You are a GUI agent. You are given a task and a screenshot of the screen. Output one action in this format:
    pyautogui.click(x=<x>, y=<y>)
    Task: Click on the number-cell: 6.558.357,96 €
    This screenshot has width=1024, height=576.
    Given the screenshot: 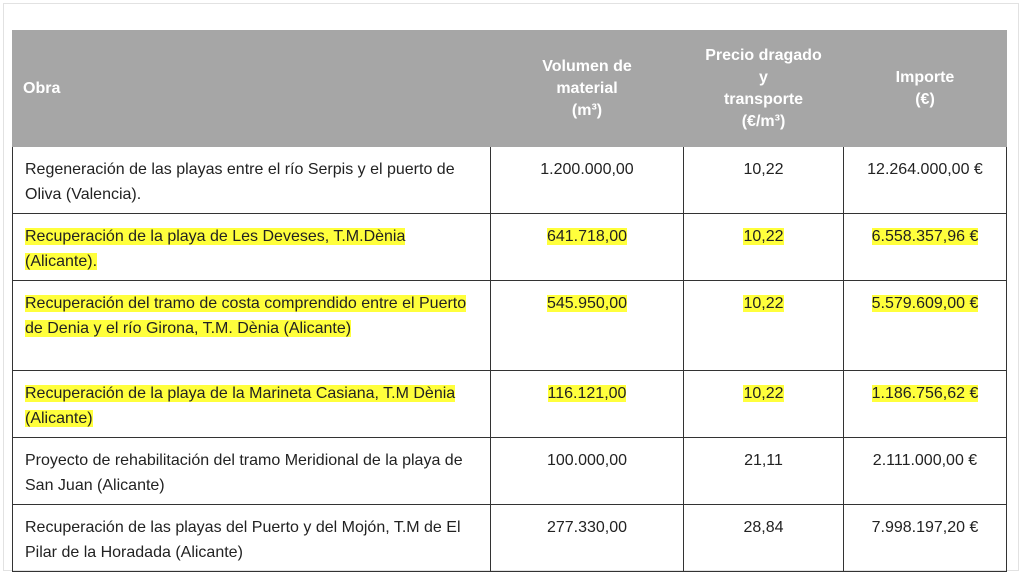 What is the action you would take?
    pyautogui.click(x=925, y=247)
    